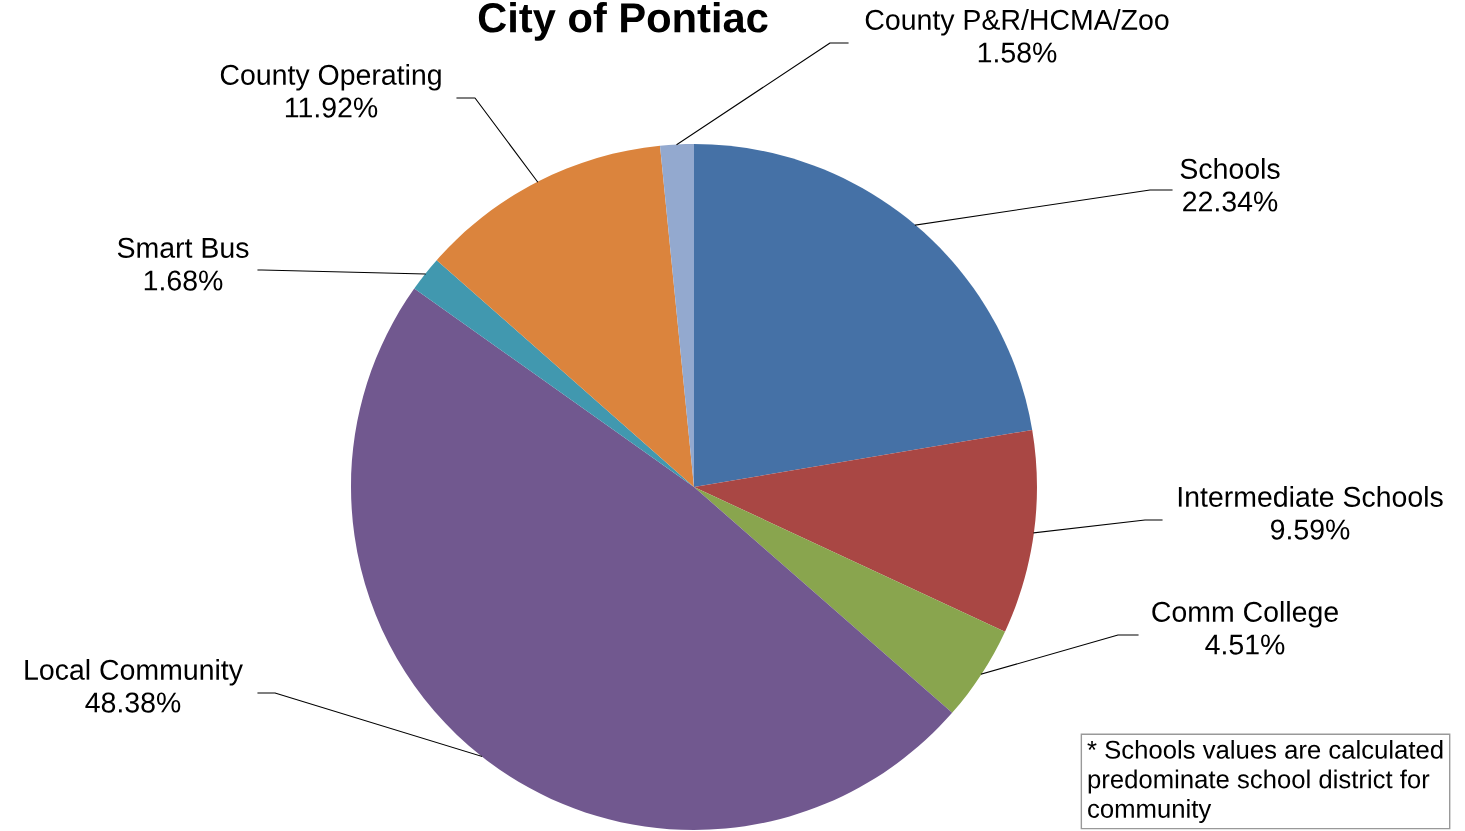 The image size is (1465, 831). Describe the element at coordinates (1245, 644) in the screenshot. I see `data-label: 4.51%` at that location.